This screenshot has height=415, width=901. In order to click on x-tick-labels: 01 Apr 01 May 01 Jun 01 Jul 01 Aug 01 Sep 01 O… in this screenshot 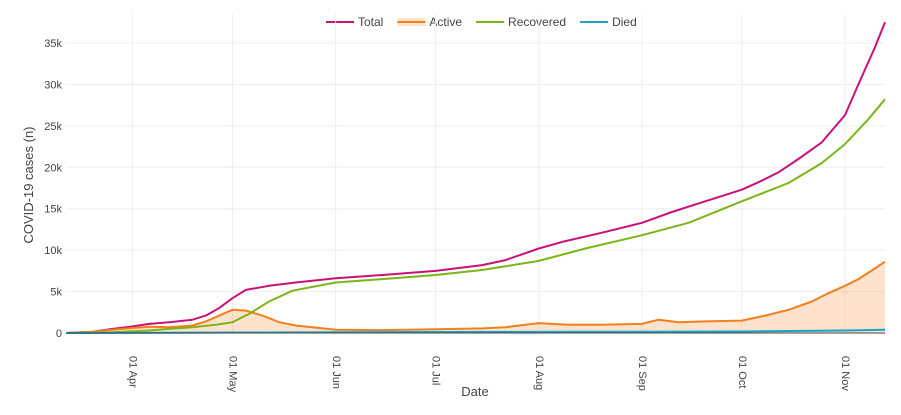, I will do `click(489, 374)`.